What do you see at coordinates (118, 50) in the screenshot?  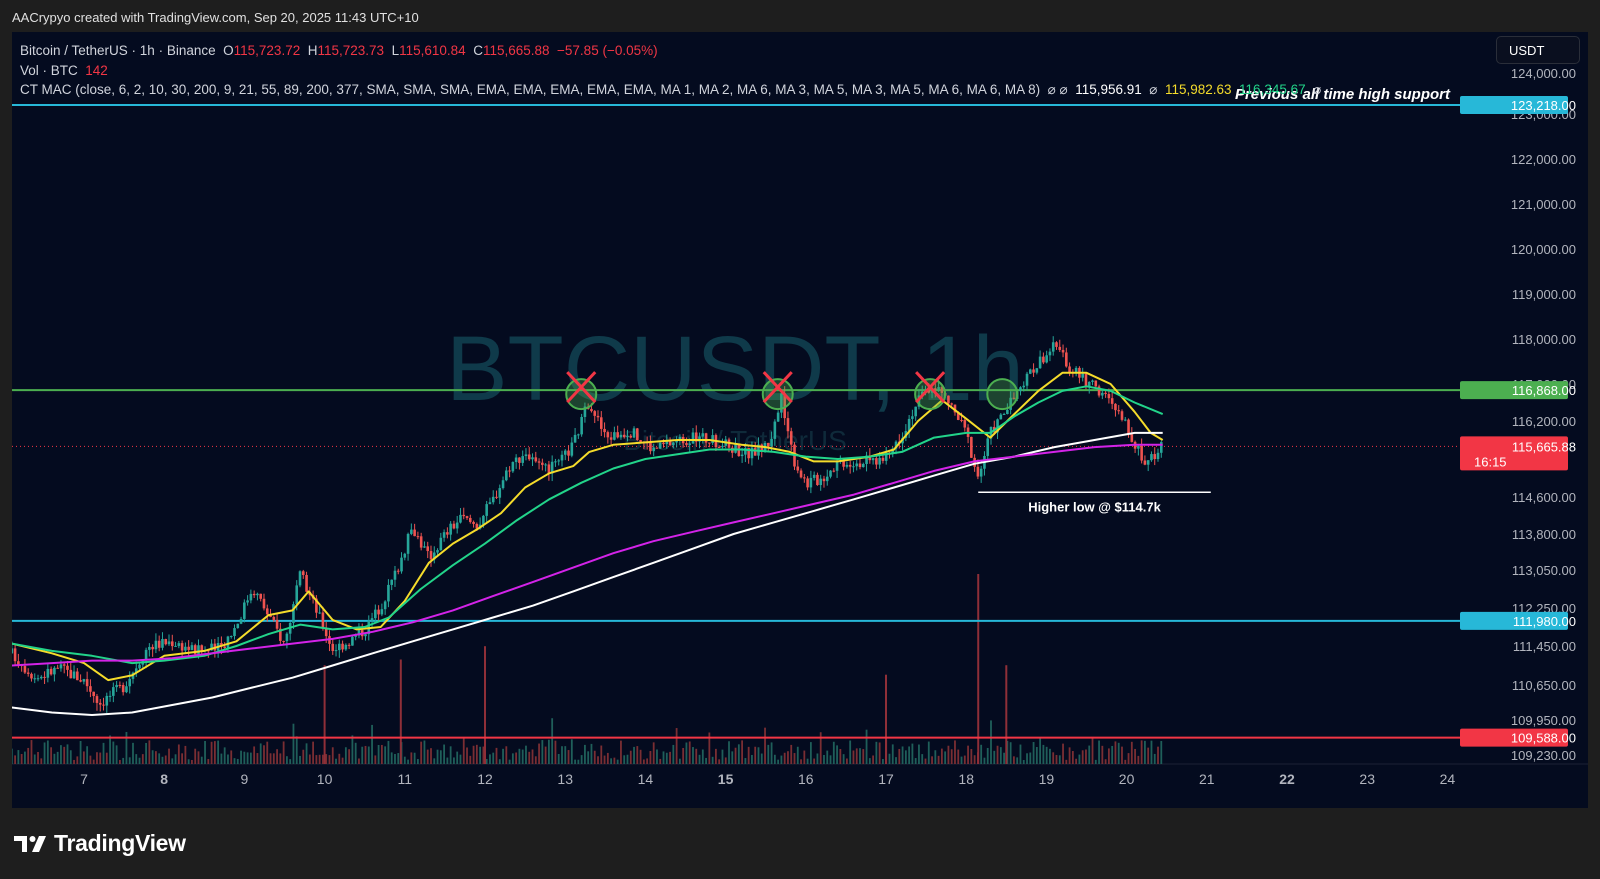 I see `legend-symbol: Bitcoin / TetherUS · 1h · Binance` at bounding box center [118, 50].